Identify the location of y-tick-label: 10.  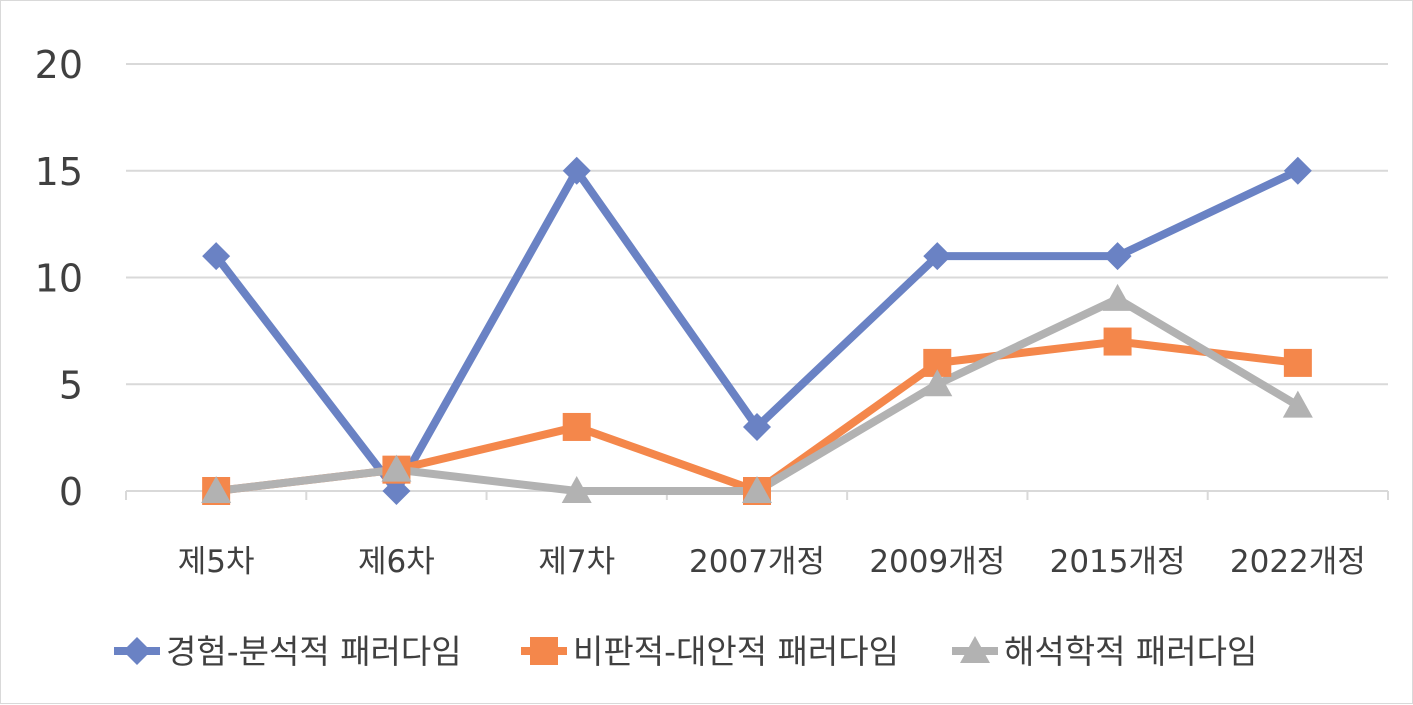
(59, 279).